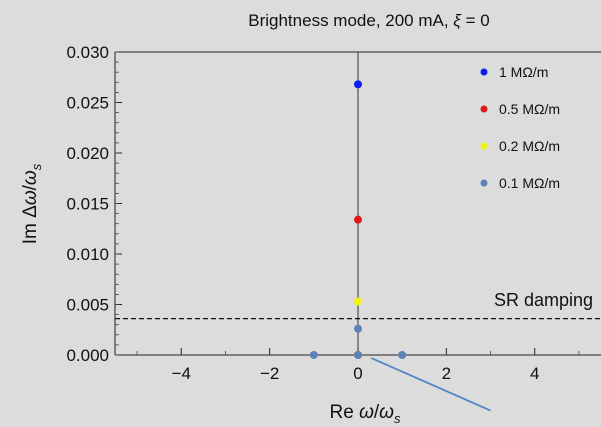 This screenshot has height=427, width=601. Describe the element at coordinates (87, 355) in the screenshot. I see `y-tick-label: 0.000` at that location.